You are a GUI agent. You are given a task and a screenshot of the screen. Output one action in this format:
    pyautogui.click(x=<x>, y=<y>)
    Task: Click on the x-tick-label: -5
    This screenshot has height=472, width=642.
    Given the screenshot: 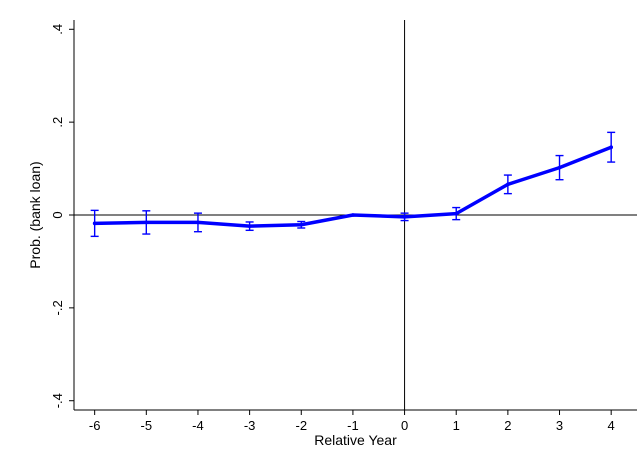 What is the action you would take?
    pyautogui.click(x=147, y=425)
    